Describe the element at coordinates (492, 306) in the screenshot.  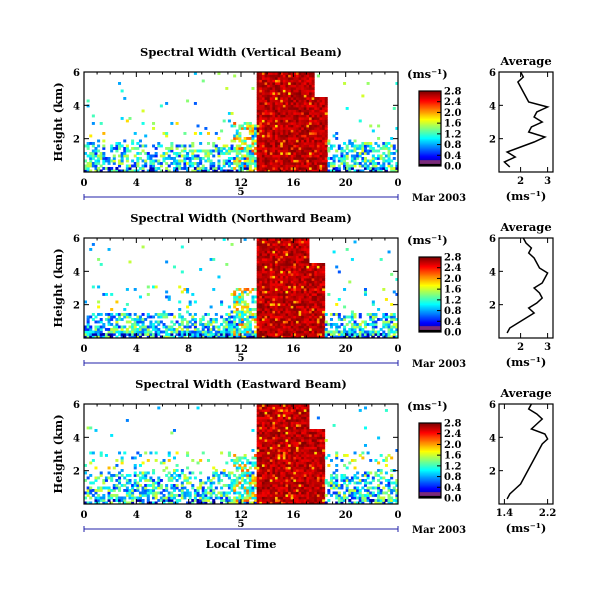
I see `avg-y-tick-label: 2` at that location.